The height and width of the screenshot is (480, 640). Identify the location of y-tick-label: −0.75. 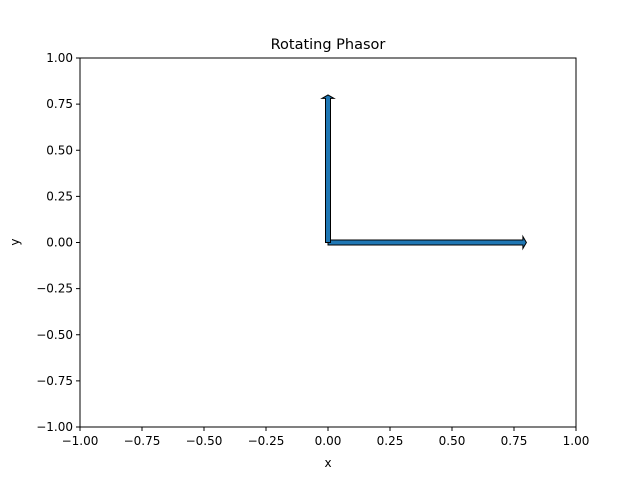
(54, 381).